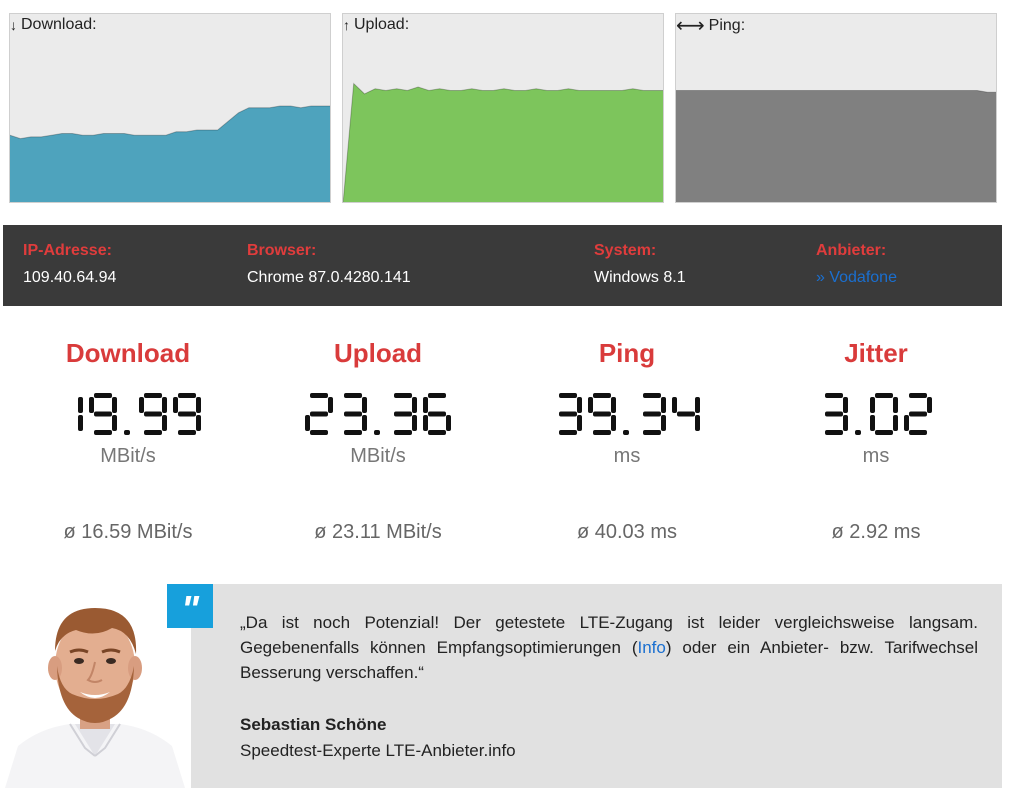 Image resolution: width=1015 pixels, height=803 pixels. What do you see at coordinates (727, 25) in the screenshot?
I see `ping-graph-label: Ping:` at bounding box center [727, 25].